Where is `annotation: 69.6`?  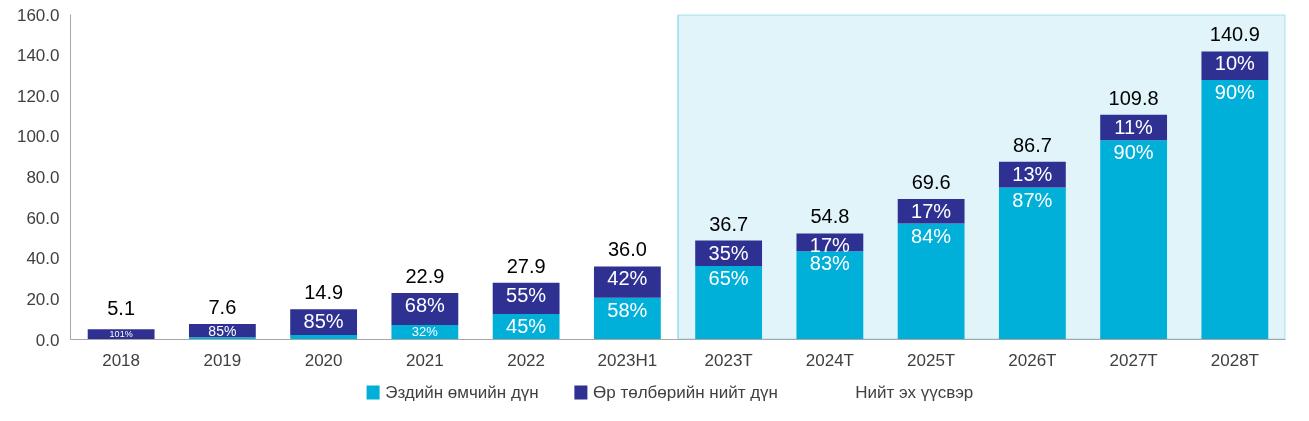 annotation: 69.6 is located at coordinates (931, 181).